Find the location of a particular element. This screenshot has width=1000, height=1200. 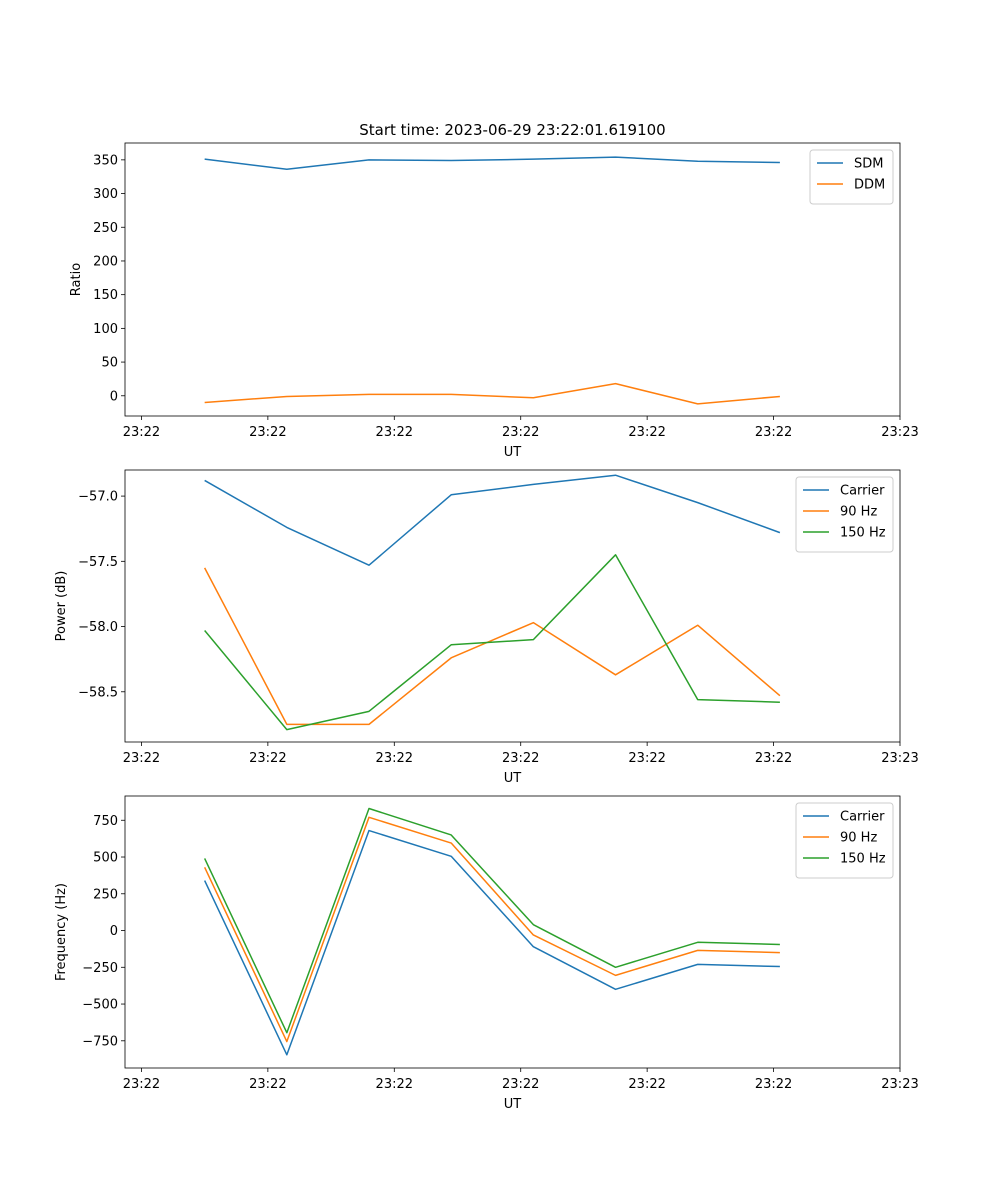

ratio-x-tick-label: 23:23 is located at coordinates (899, 432).